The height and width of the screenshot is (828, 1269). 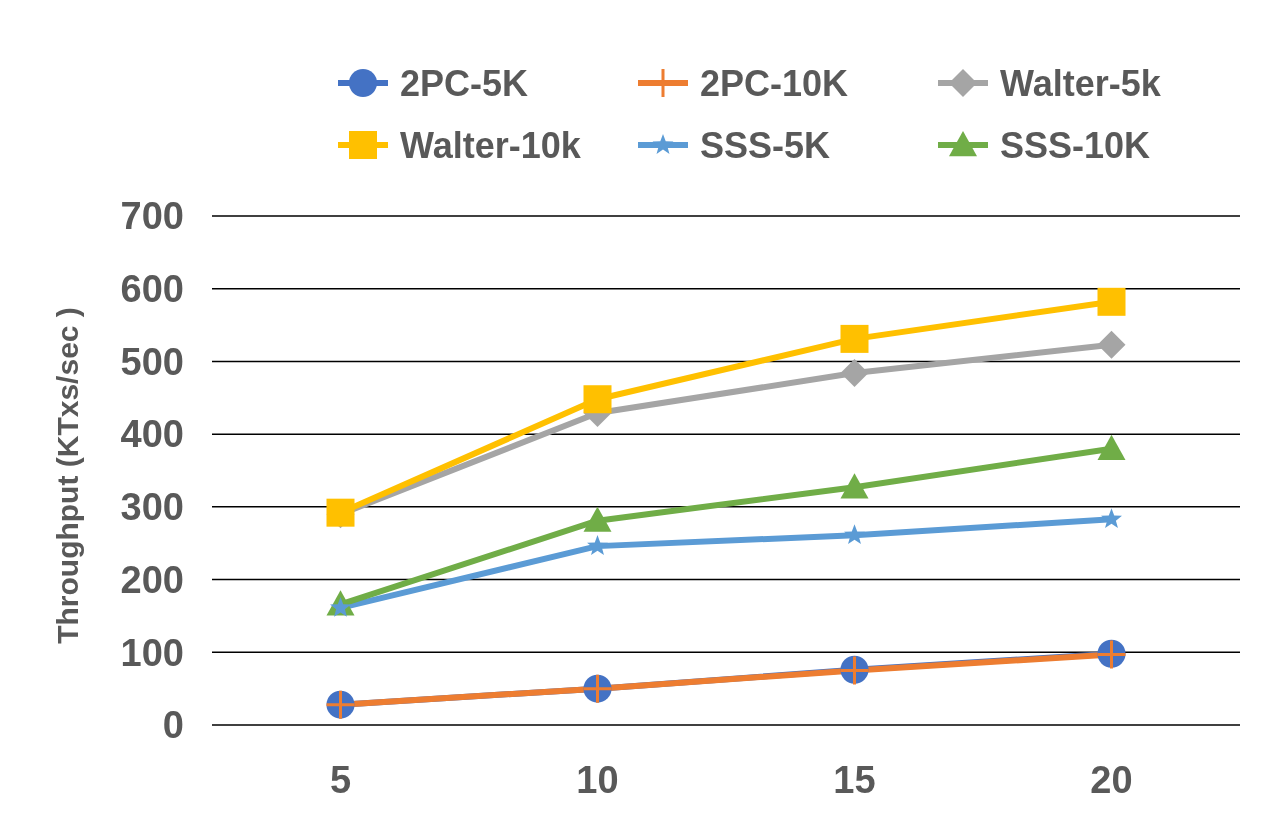 I want to click on y-tick-label: 0, so click(x=173, y=725).